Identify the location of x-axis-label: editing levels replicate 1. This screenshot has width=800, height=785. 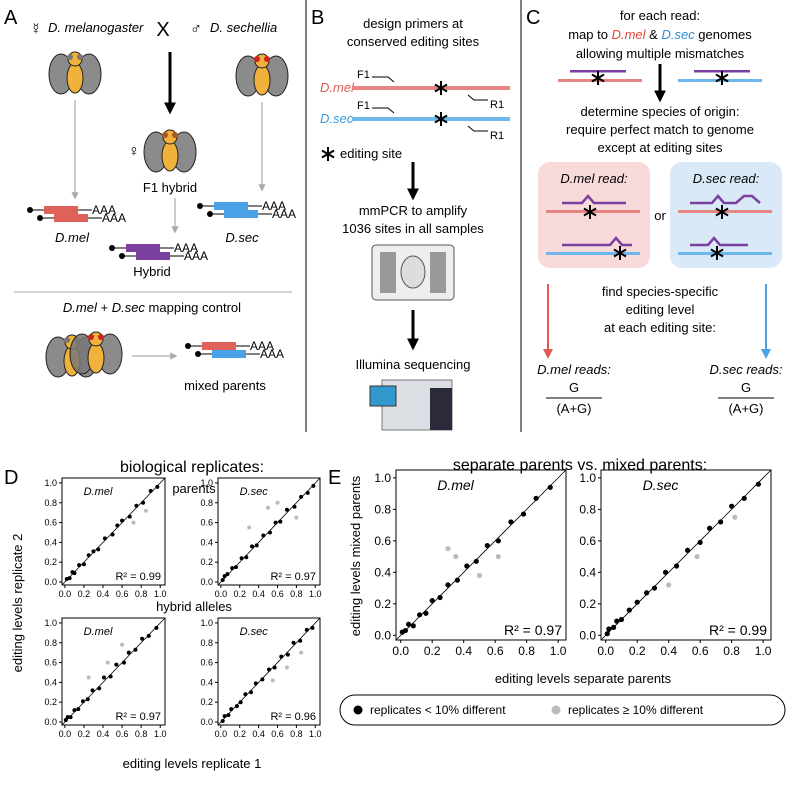
(192, 763).